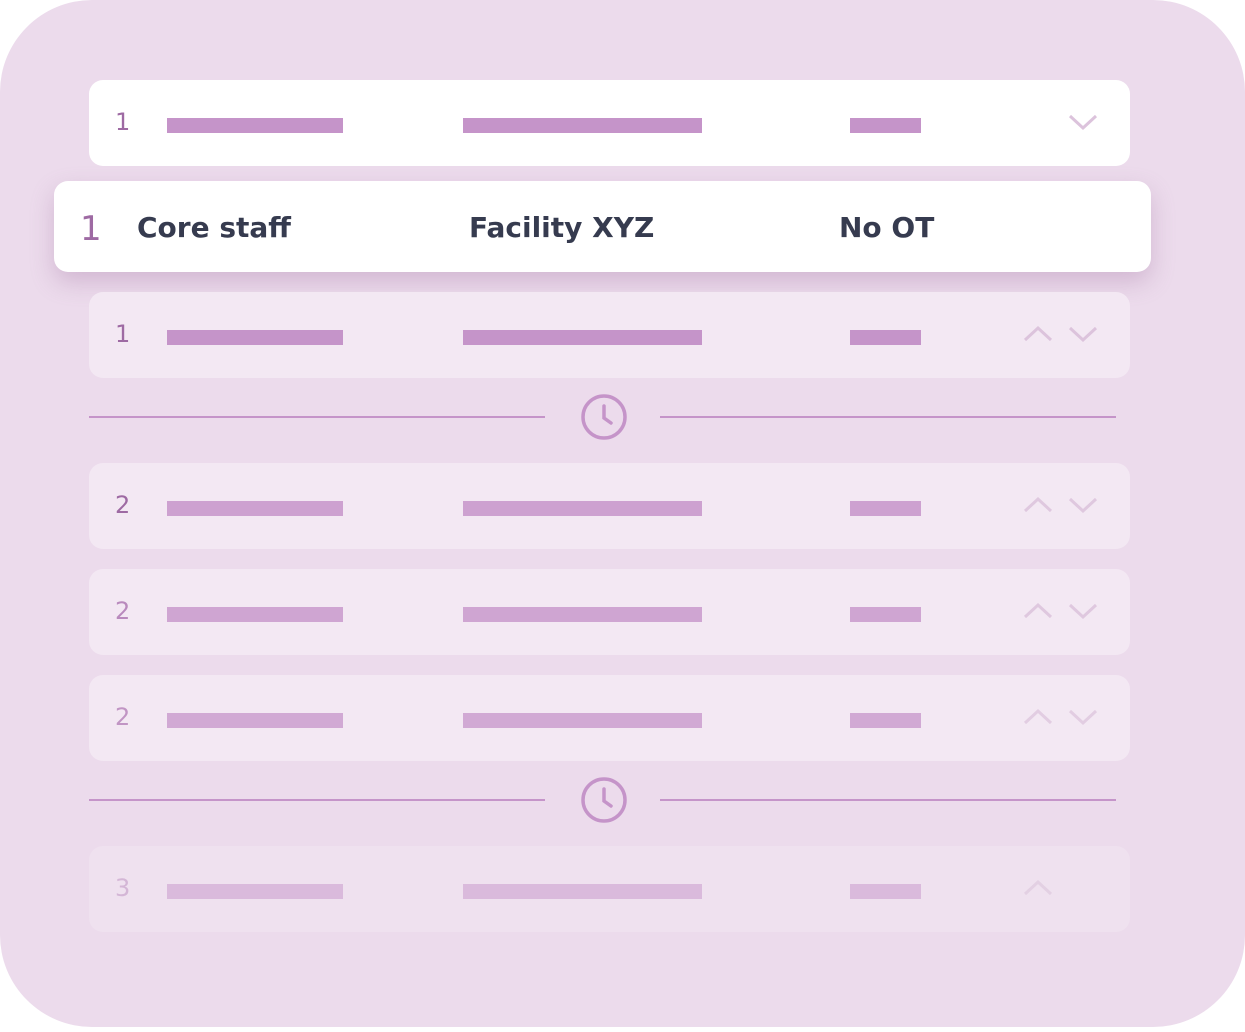  Describe the element at coordinates (123, 888) in the screenshot. I see `row-number: 3` at that location.